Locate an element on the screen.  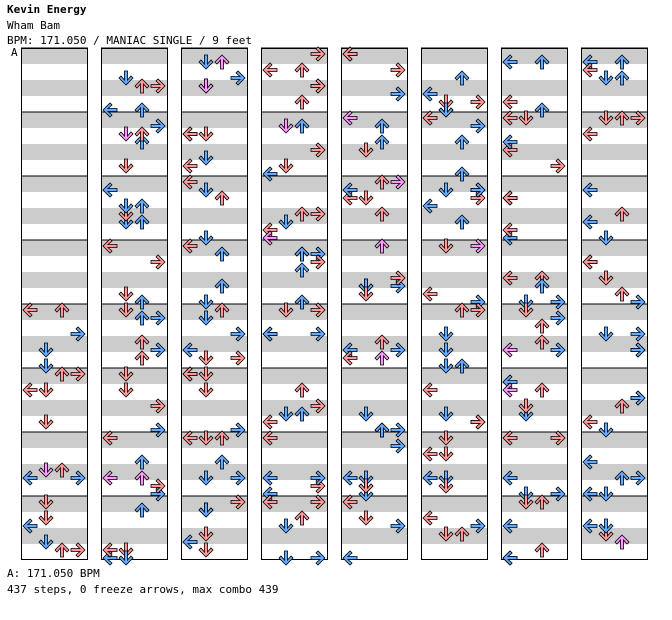
bpm-marker: A is located at coordinates (14, 52).